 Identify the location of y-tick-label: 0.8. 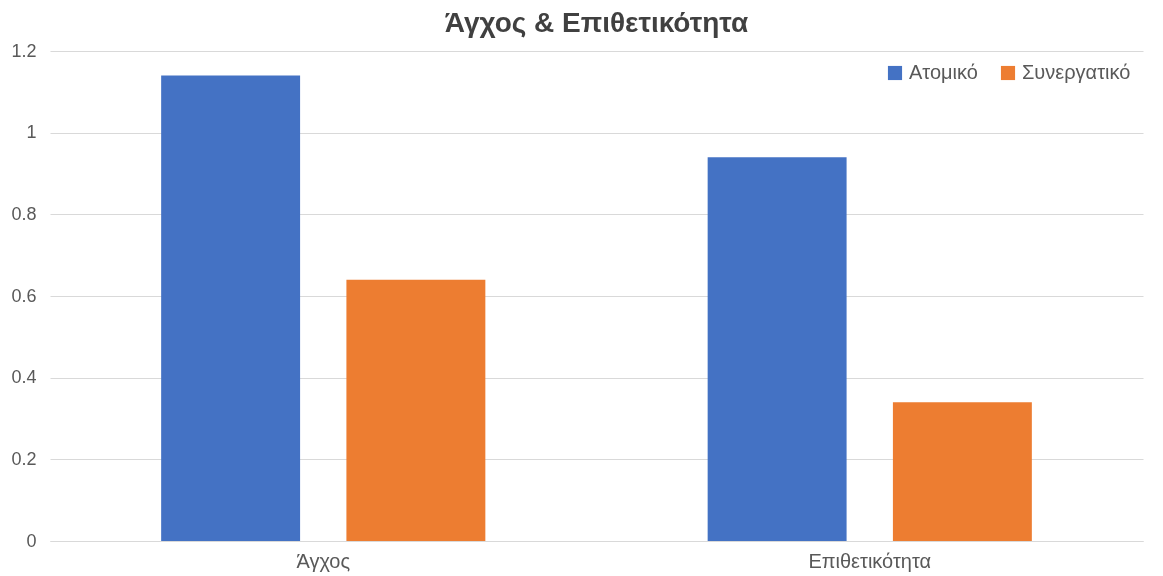
(24, 213).